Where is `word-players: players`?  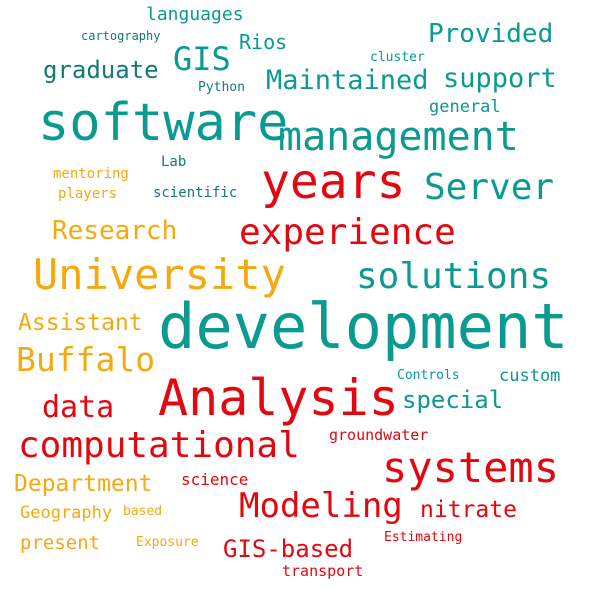 word-players: players is located at coordinates (88, 194).